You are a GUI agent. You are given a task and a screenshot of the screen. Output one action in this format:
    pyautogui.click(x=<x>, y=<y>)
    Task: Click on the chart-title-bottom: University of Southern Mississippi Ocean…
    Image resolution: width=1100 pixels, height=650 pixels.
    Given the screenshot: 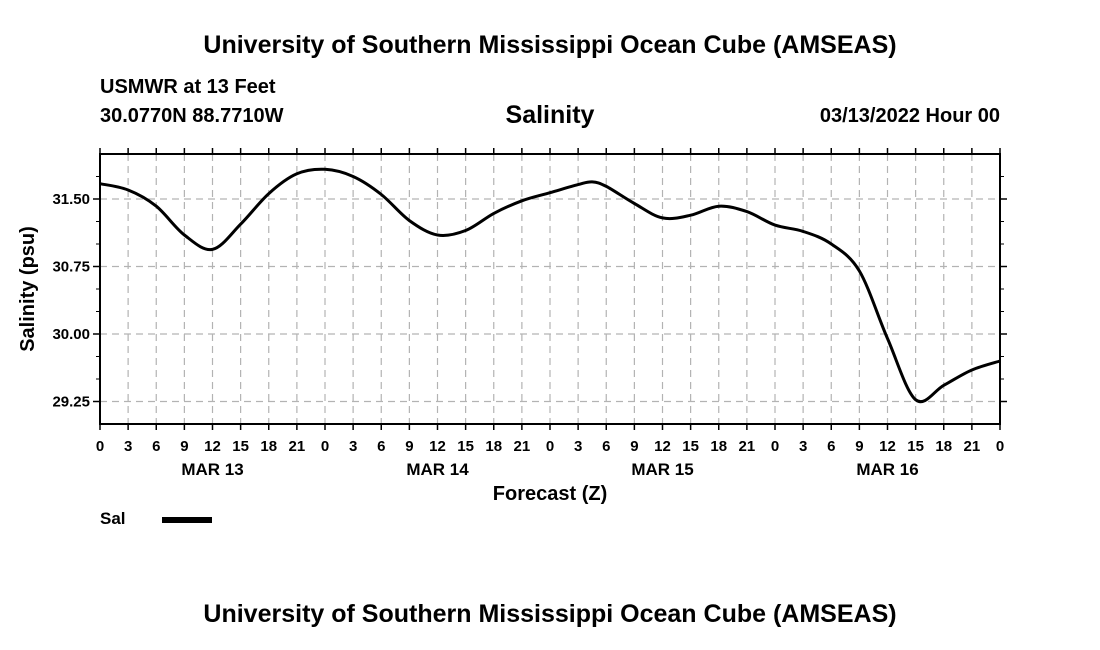 What is the action you would take?
    pyautogui.click(x=550, y=614)
    